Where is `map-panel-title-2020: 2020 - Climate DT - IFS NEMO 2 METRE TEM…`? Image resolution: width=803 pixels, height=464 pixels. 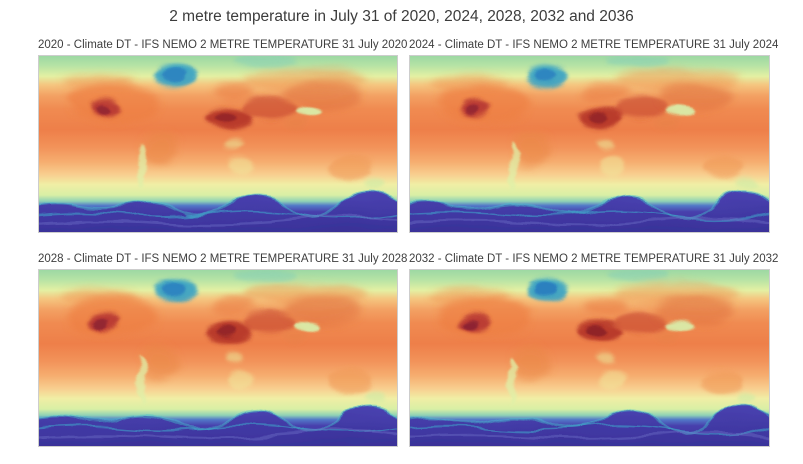 map-panel-title-2020: 2020 - Climate DT - IFS NEMO 2 METRE TEM… is located at coordinates (223, 45).